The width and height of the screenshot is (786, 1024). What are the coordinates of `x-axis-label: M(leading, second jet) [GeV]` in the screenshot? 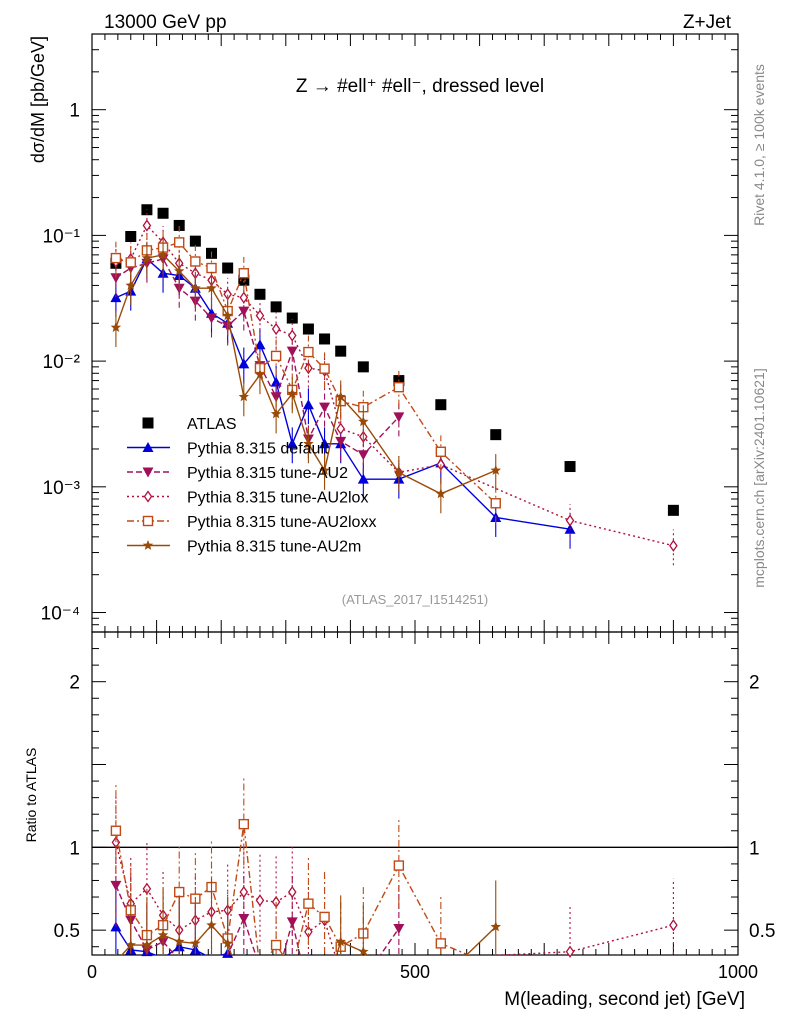 It's located at (624, 999).